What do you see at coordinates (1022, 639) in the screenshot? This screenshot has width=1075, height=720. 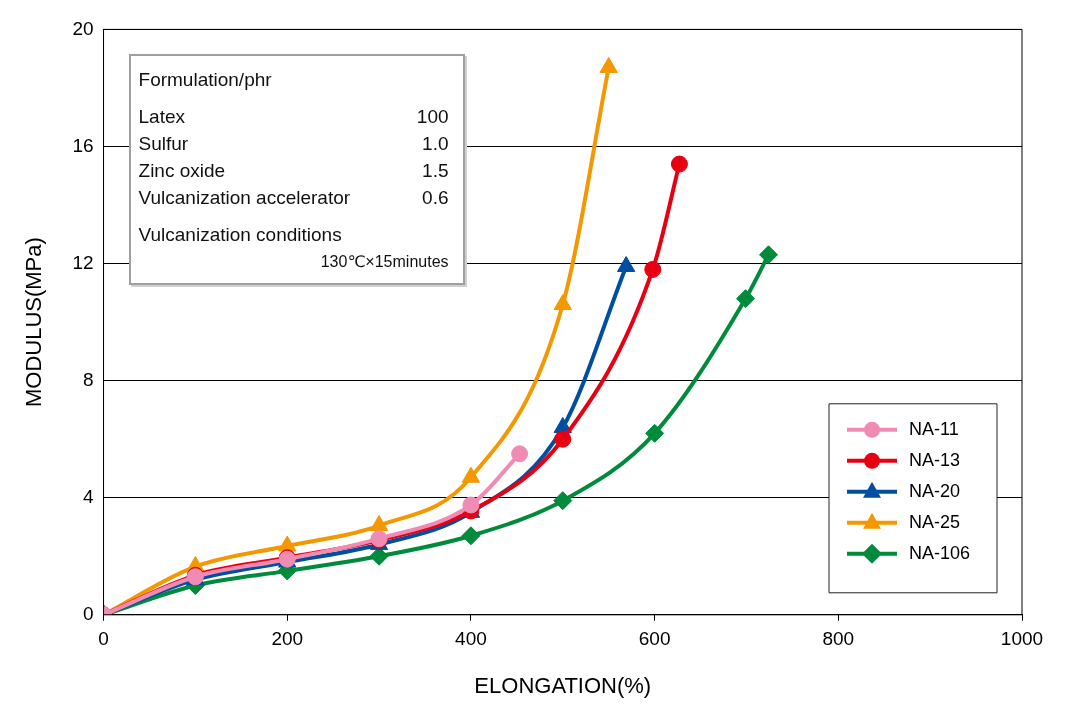 I see `x-tick-label: 1000` at bounding box center [1022, 639].